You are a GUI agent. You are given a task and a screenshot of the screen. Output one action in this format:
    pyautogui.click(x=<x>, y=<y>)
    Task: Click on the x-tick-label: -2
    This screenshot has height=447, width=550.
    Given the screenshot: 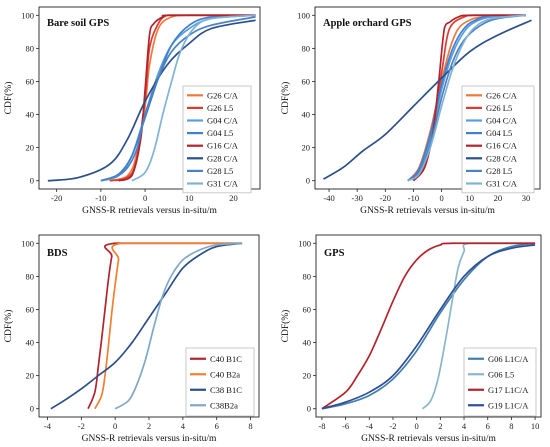 What is the action you would take?
    pyautogui.click(x=81, y=426)
    